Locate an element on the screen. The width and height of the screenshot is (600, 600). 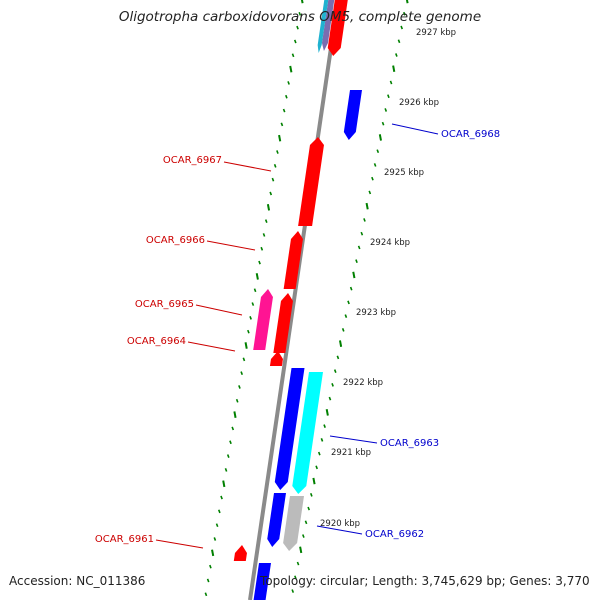
scale-label: 2927 kbp is located at coordinates (436, 33).